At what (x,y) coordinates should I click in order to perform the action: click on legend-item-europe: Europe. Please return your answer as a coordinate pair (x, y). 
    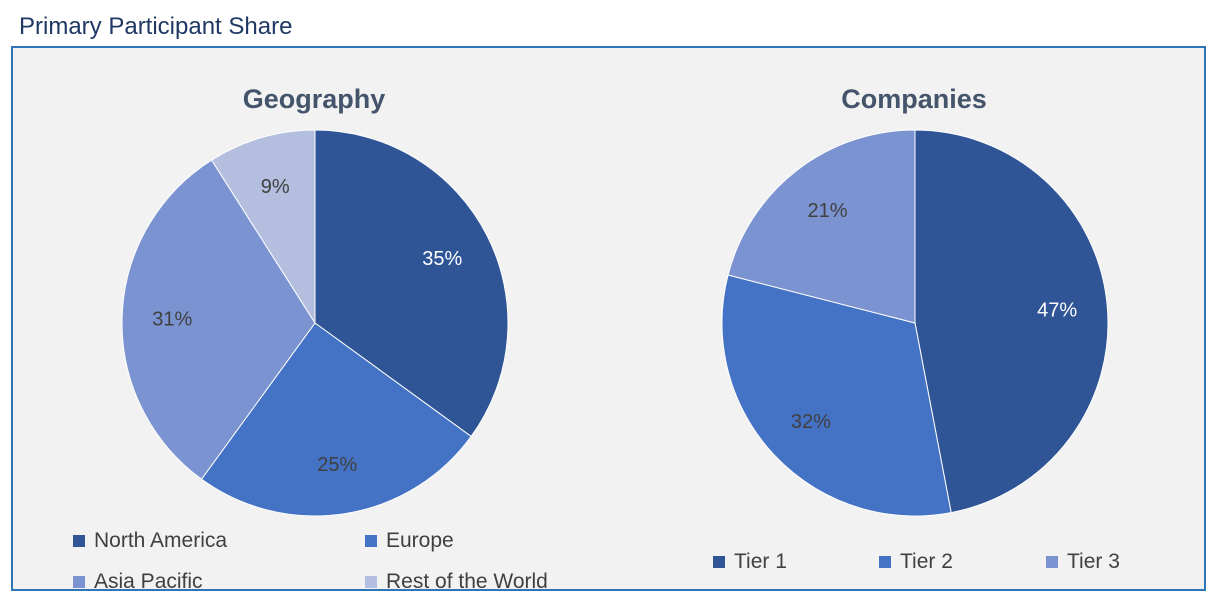
    Looking at the image, I should click on (409, 541).